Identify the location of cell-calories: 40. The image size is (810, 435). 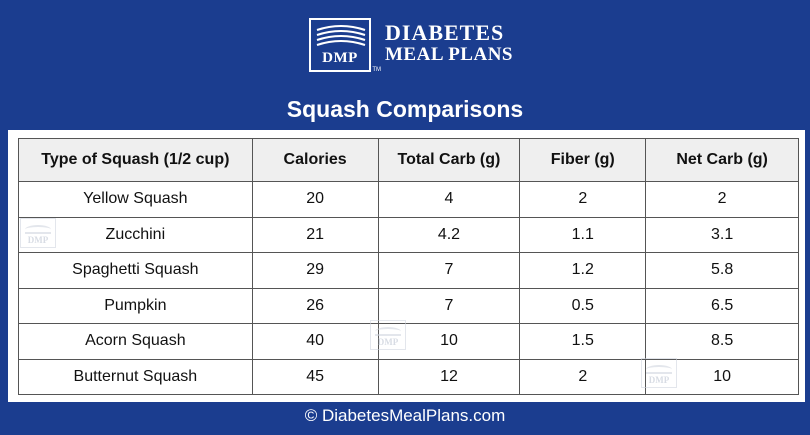
(315, 341).